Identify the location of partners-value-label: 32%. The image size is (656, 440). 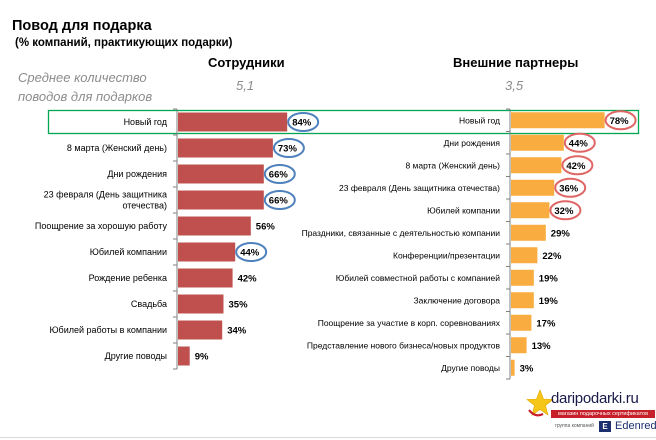
(564, 211).